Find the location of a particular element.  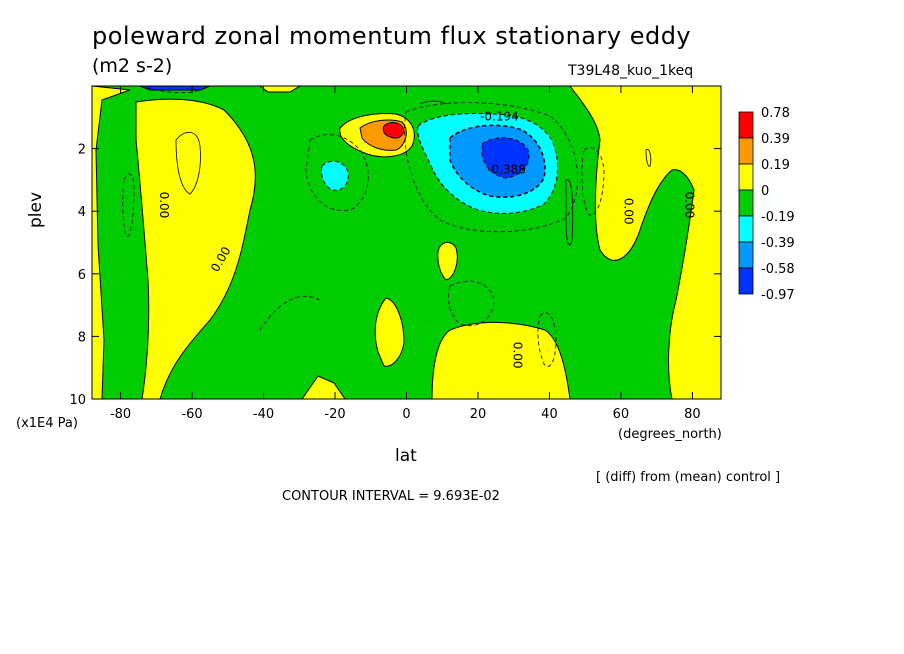

chart-units: (m2 s-2) is located at coordinates (132, 66).